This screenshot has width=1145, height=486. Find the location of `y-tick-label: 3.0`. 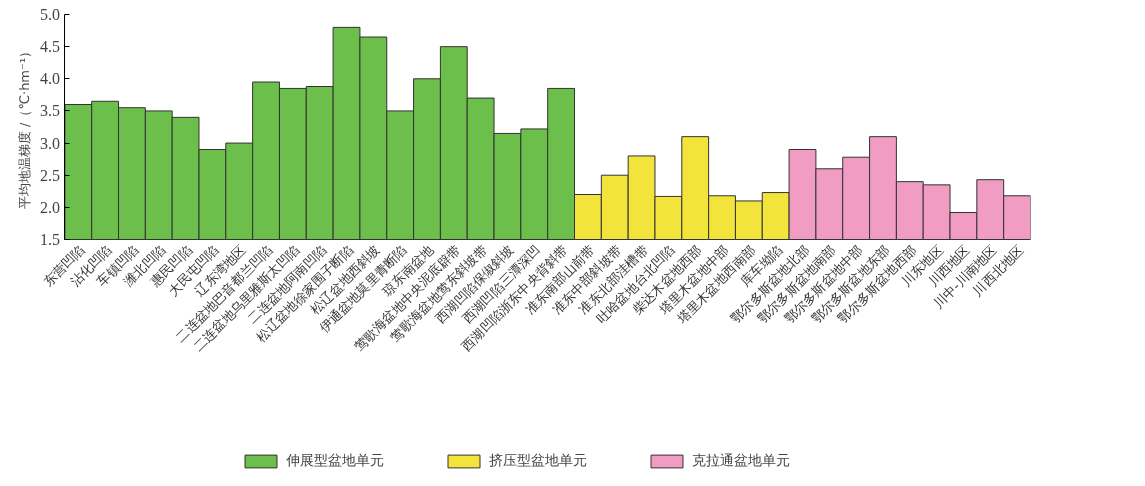

y-tick-label: 3.0 is located at coordinates (49, 143).